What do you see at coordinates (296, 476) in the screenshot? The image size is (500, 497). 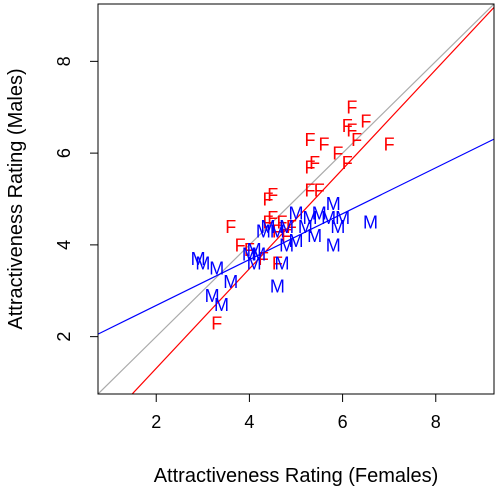 I see `x-axis-title: Attractiveness Rating (Females)` at bounding box center [296, 476].